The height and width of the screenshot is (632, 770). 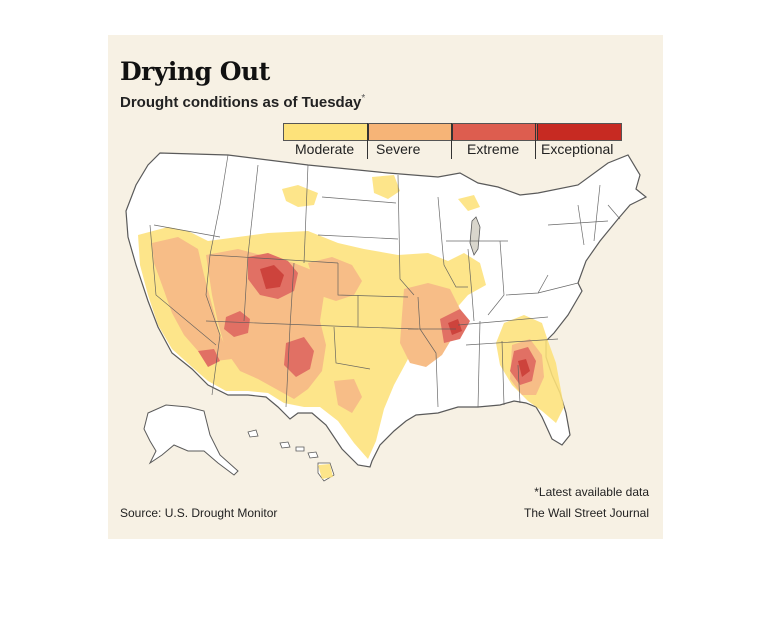 I want to click on lake-michigan, so click(x=475, y=236).